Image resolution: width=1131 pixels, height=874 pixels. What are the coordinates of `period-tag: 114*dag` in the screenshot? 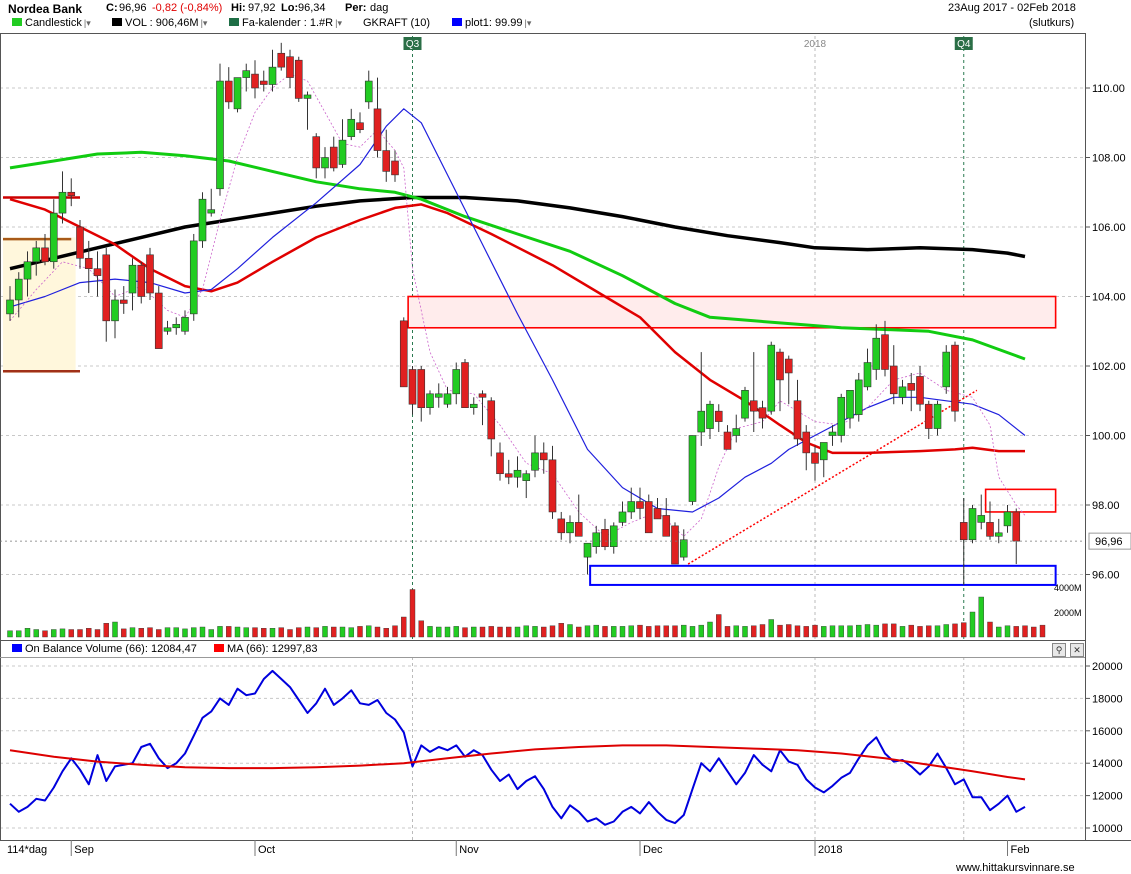 It's located at (27, 850).